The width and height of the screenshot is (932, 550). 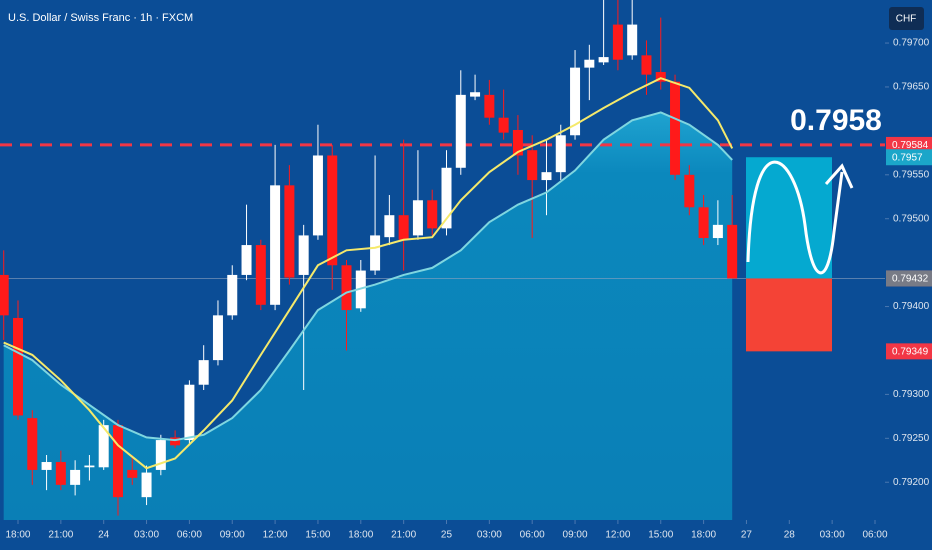 What do you see at coordinates (447, 535) in the screenshot?
I see `x-tick-label: 25` at bounding box center [447, 535].